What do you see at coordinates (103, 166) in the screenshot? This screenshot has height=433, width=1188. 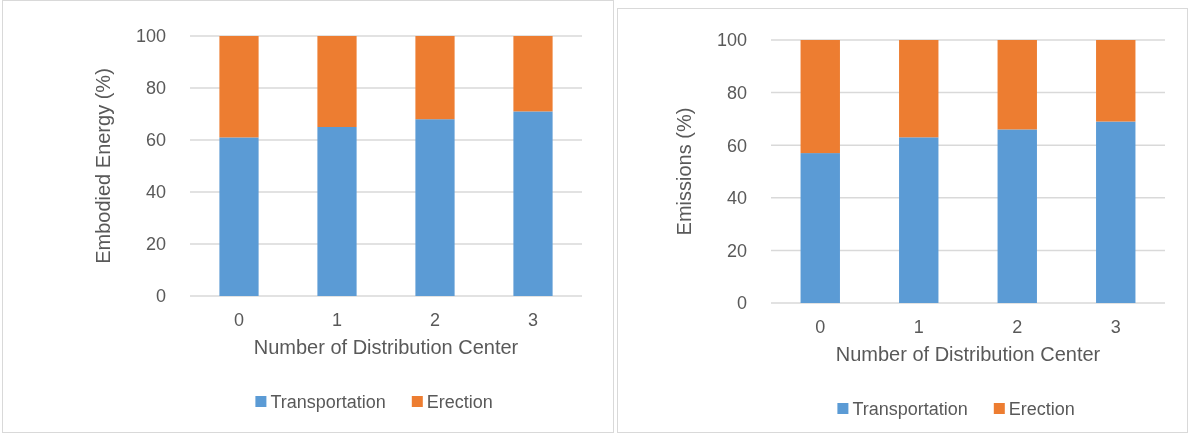 I see `y-axis-title: Embodied Energy (%)` at bounding box center [103, 166].